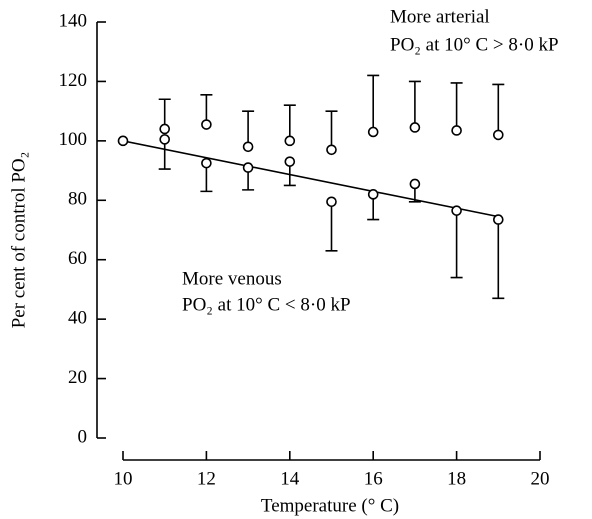  Describe the element at coordinates (73, 139) in the screenshot. I see `y-tick-label: 100` at that location.